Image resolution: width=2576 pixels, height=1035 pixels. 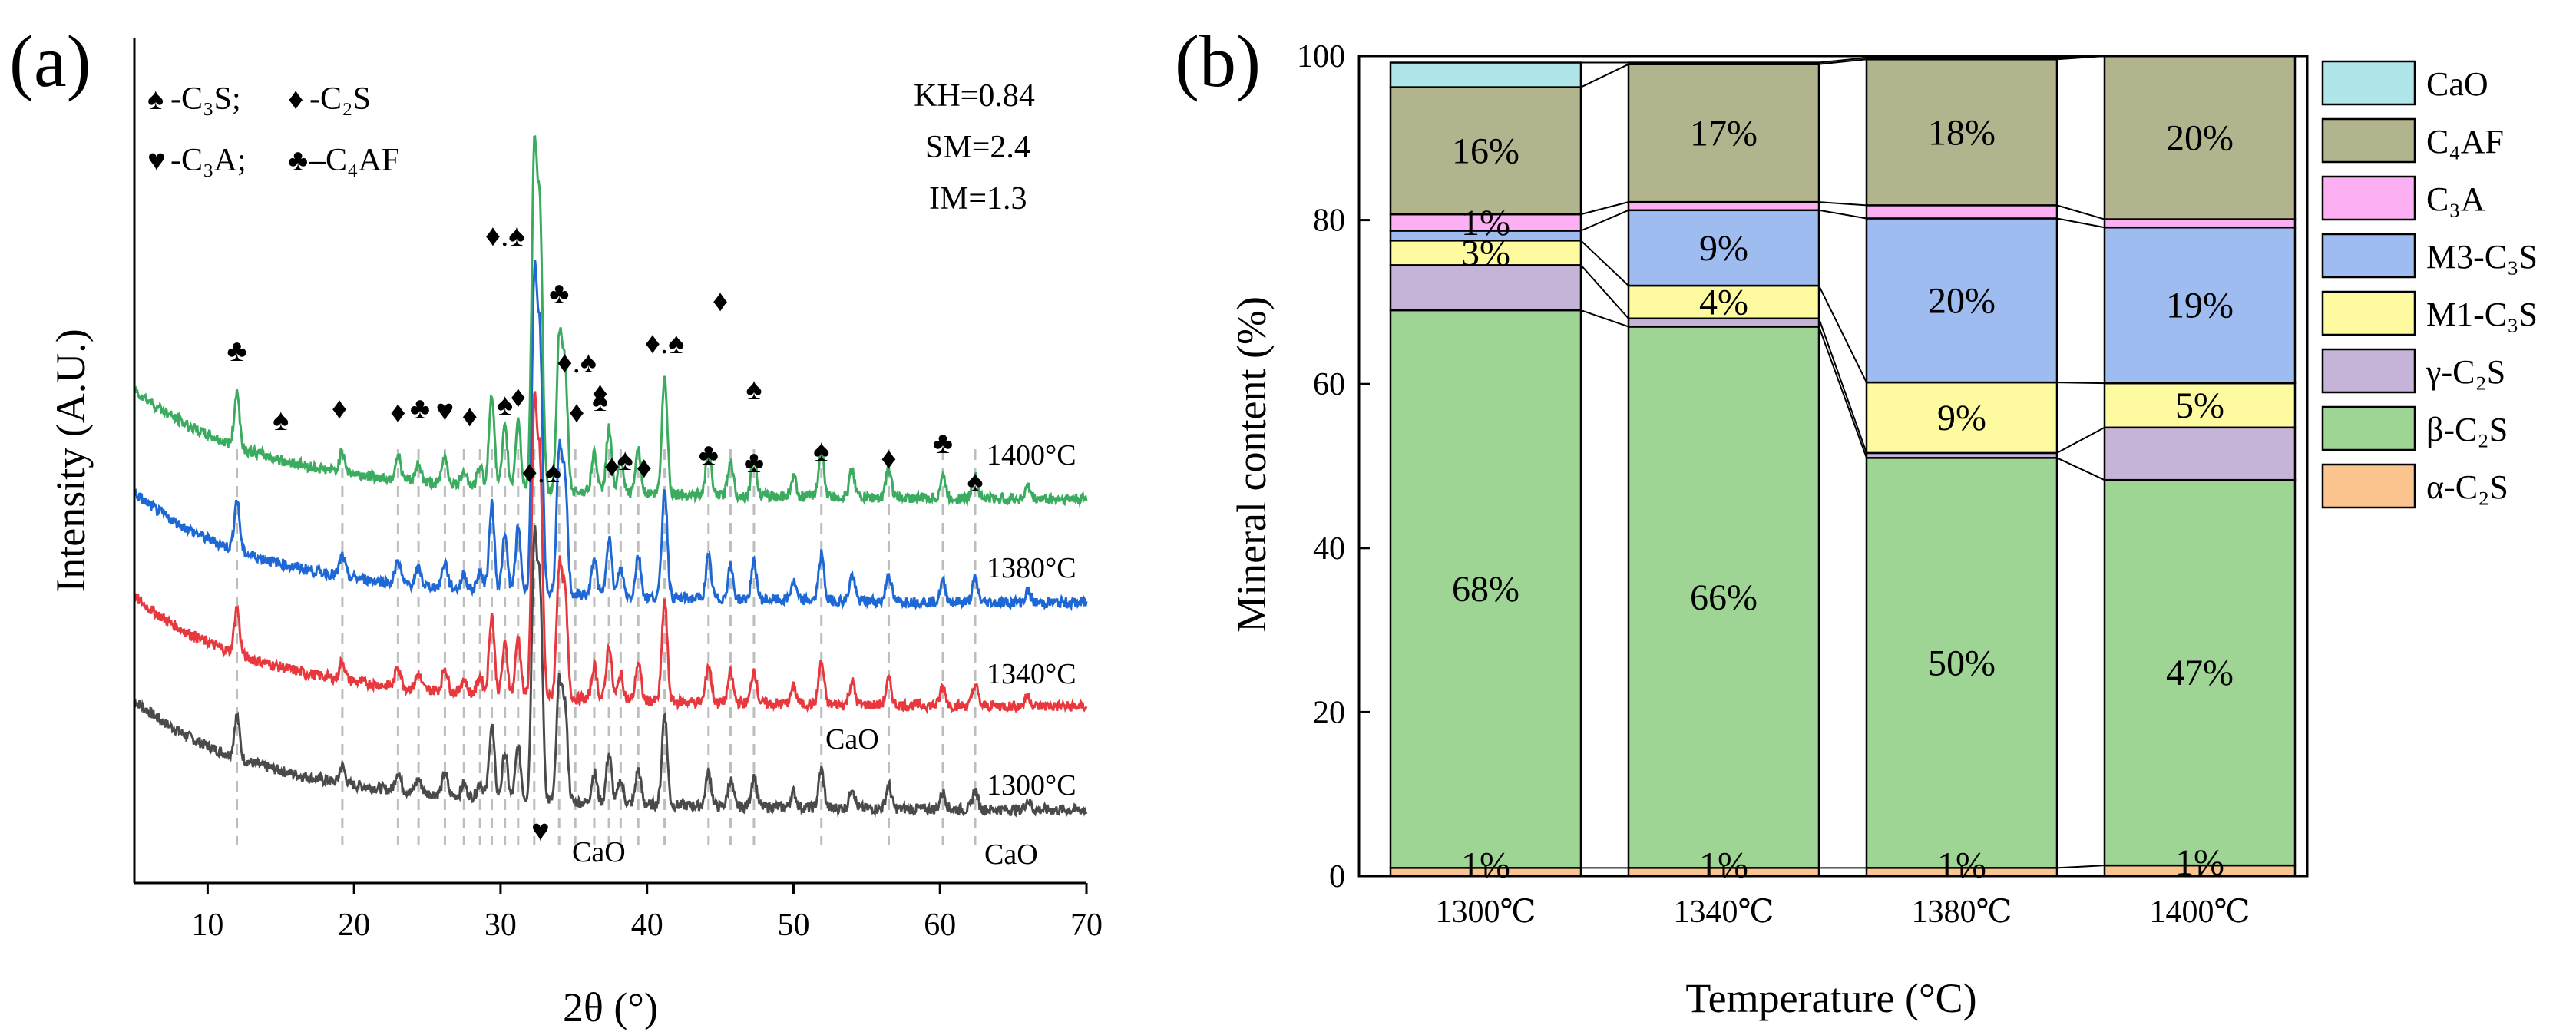 I want to click on segment-label: 19%, so click(x=2200, y=306).